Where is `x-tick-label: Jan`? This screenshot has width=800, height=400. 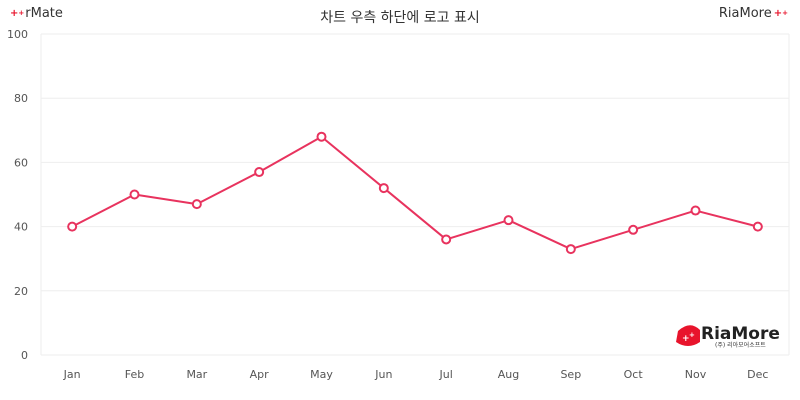 x-tick-label: Jan is located at coordinates (72, 374).